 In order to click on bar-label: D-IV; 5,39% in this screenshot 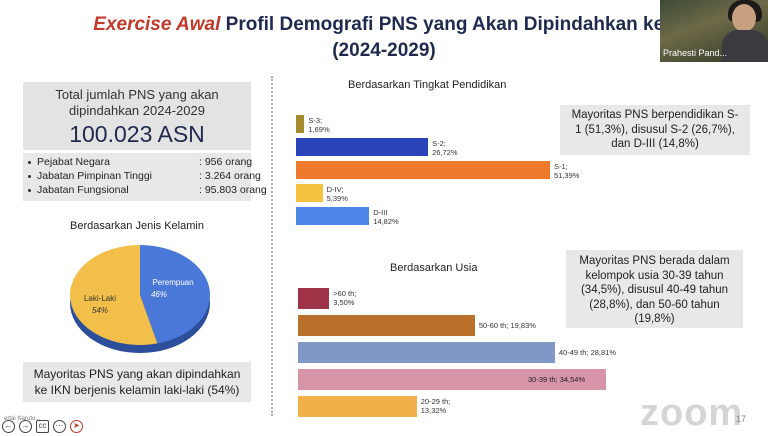, I will do `click(337, 194)`.